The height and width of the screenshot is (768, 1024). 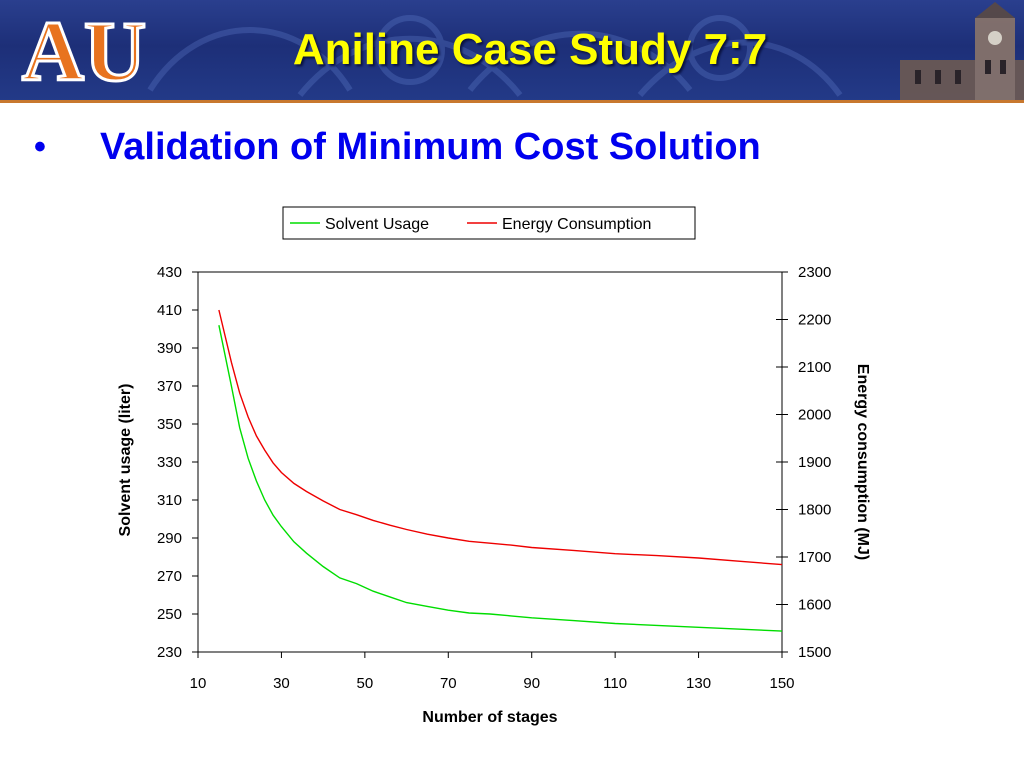 I want to click on tower-building-image, so click(x=962, y=51).